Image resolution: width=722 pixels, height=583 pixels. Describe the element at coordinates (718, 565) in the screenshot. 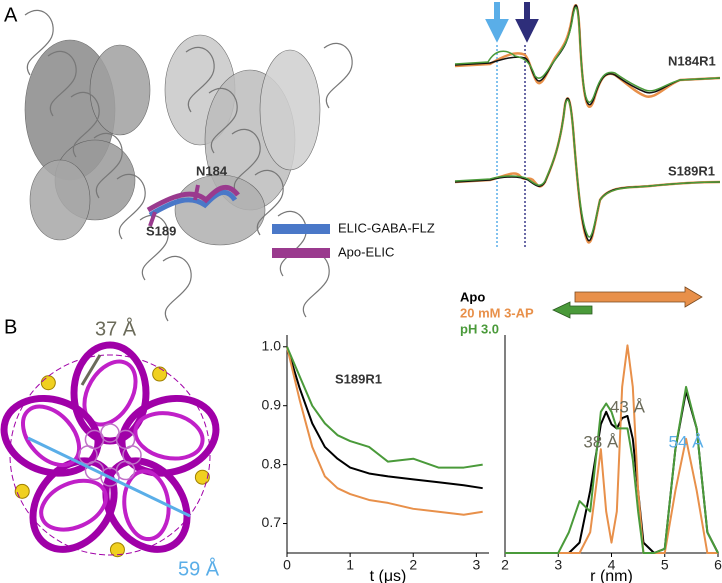

I see `x-tick-label: 6` at that location.